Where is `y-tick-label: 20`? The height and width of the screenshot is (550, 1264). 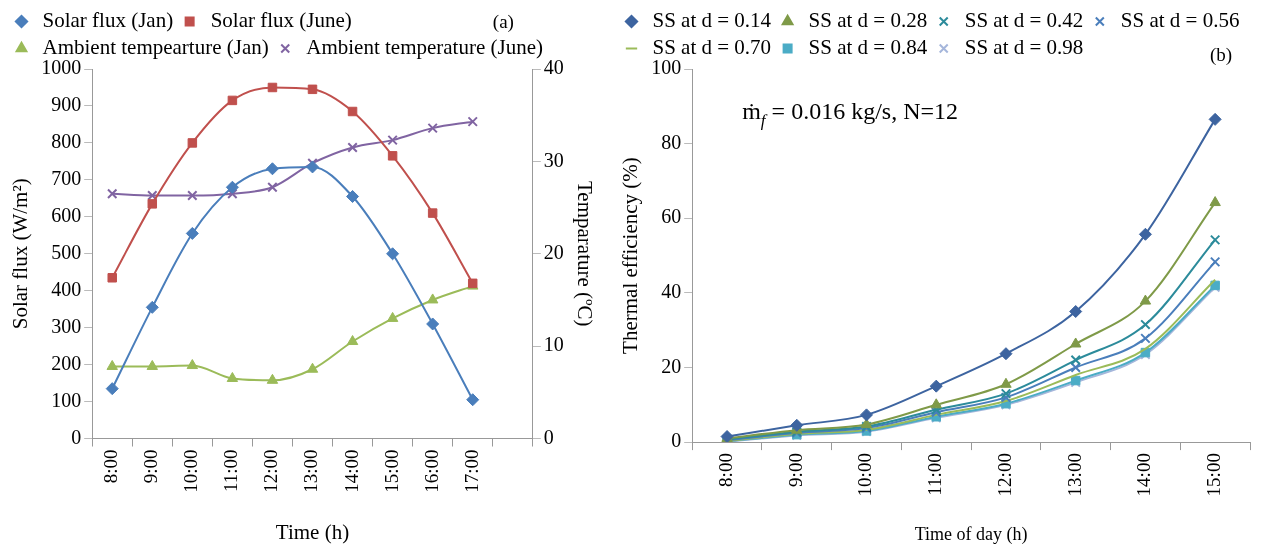 y-tick-label: 20 is located at coordinates (671, 365).